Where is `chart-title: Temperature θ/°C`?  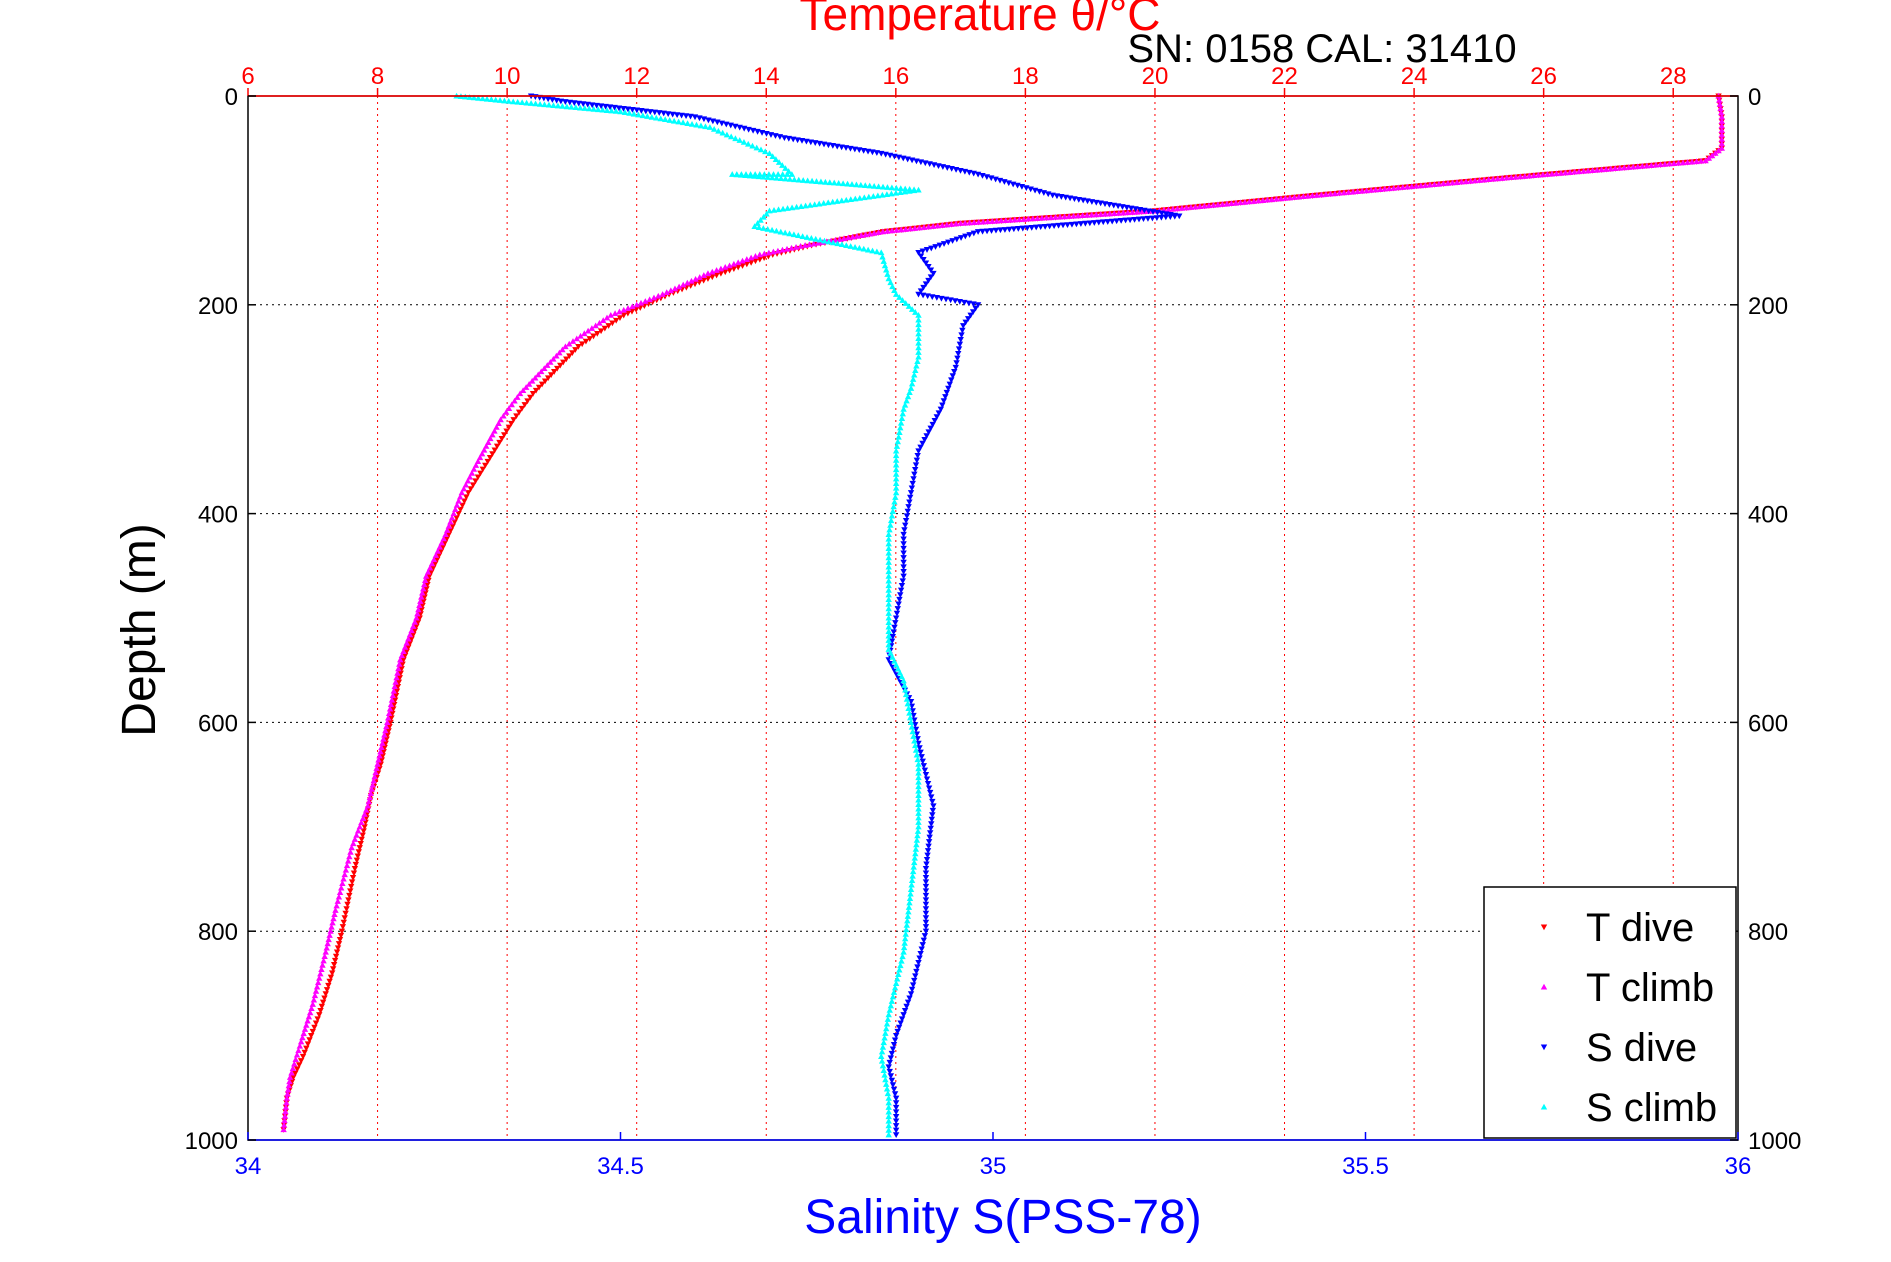 chart-title: Temperature θ/°C is located at coordinates (980, 20).